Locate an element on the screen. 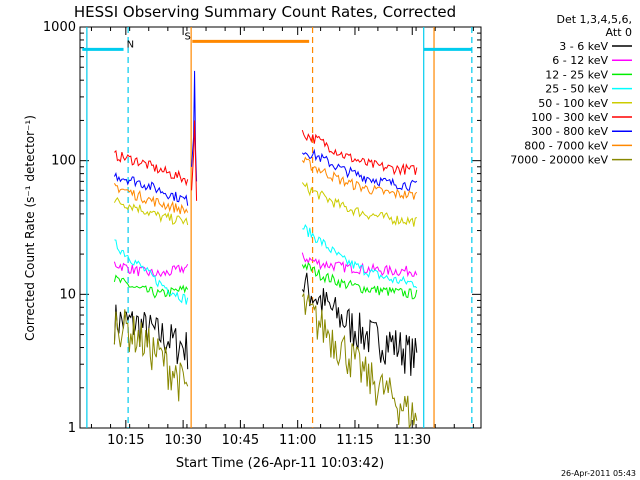 This screenshot has width=640, height=480. legend-label-7000-20000-kev: 7000 - 20000 keV is located at coordinates (559, 160).